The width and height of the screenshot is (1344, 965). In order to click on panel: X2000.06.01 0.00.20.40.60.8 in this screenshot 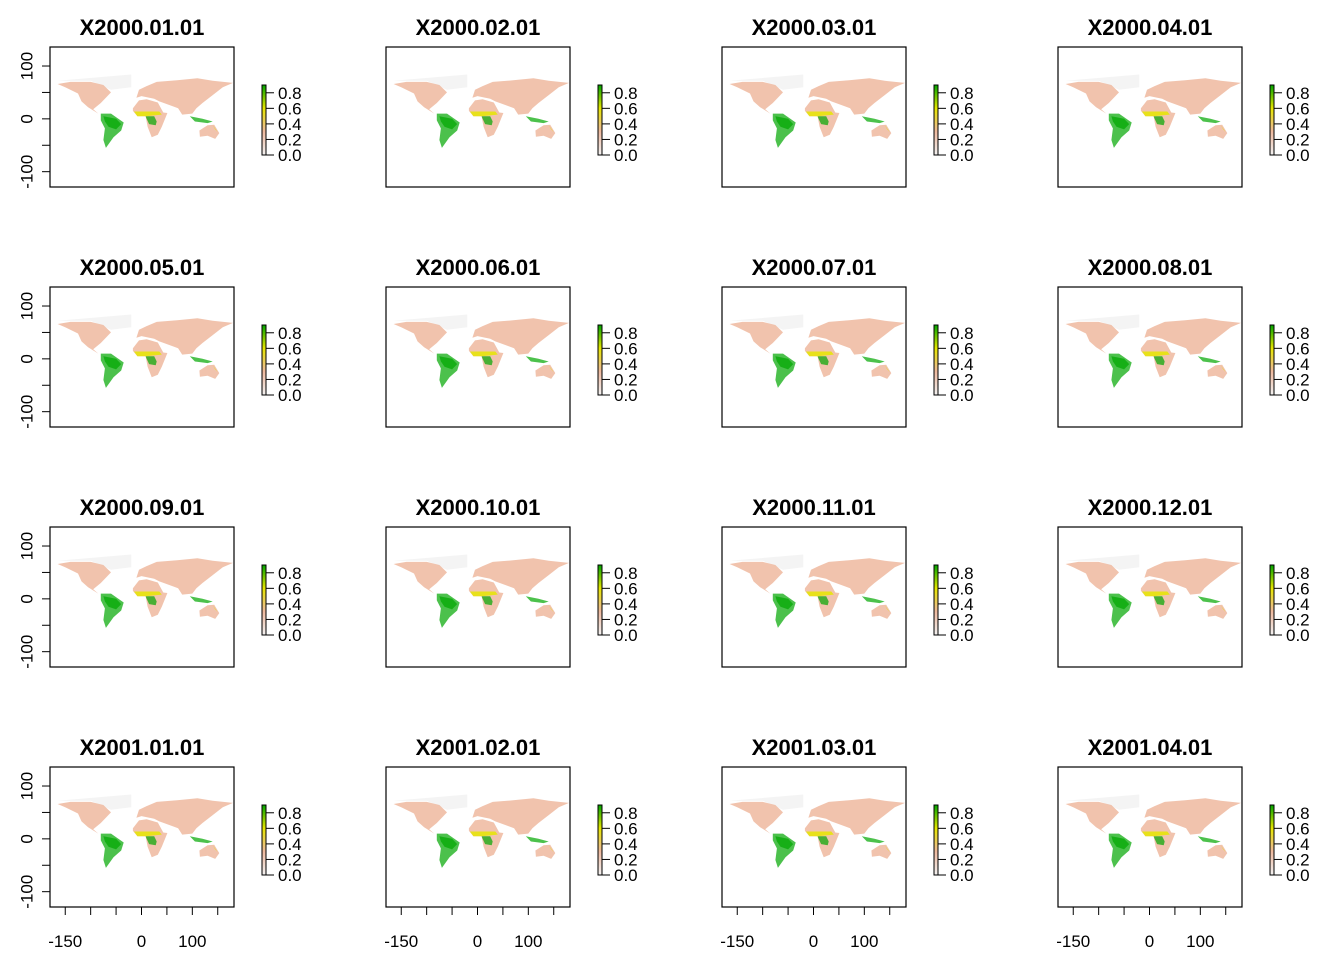, I will do `click(511, 341)`.